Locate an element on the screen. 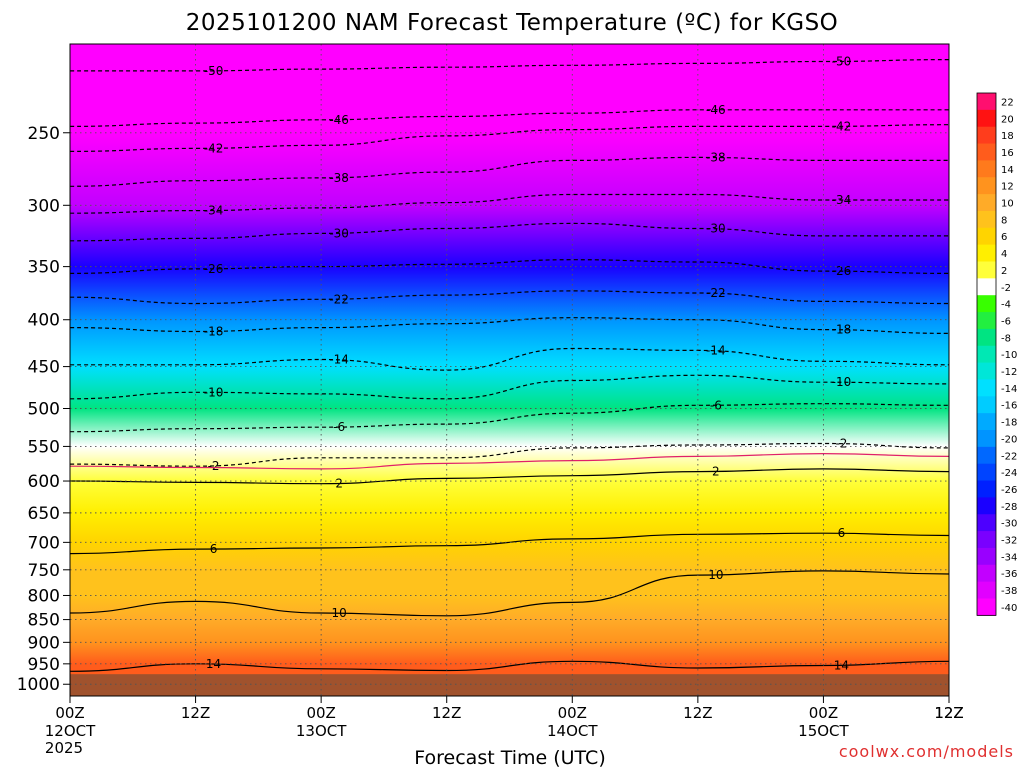 This screenshot has width=1024, height=768. x-tick-date: 14OCT is located at coordinates (572, 731).